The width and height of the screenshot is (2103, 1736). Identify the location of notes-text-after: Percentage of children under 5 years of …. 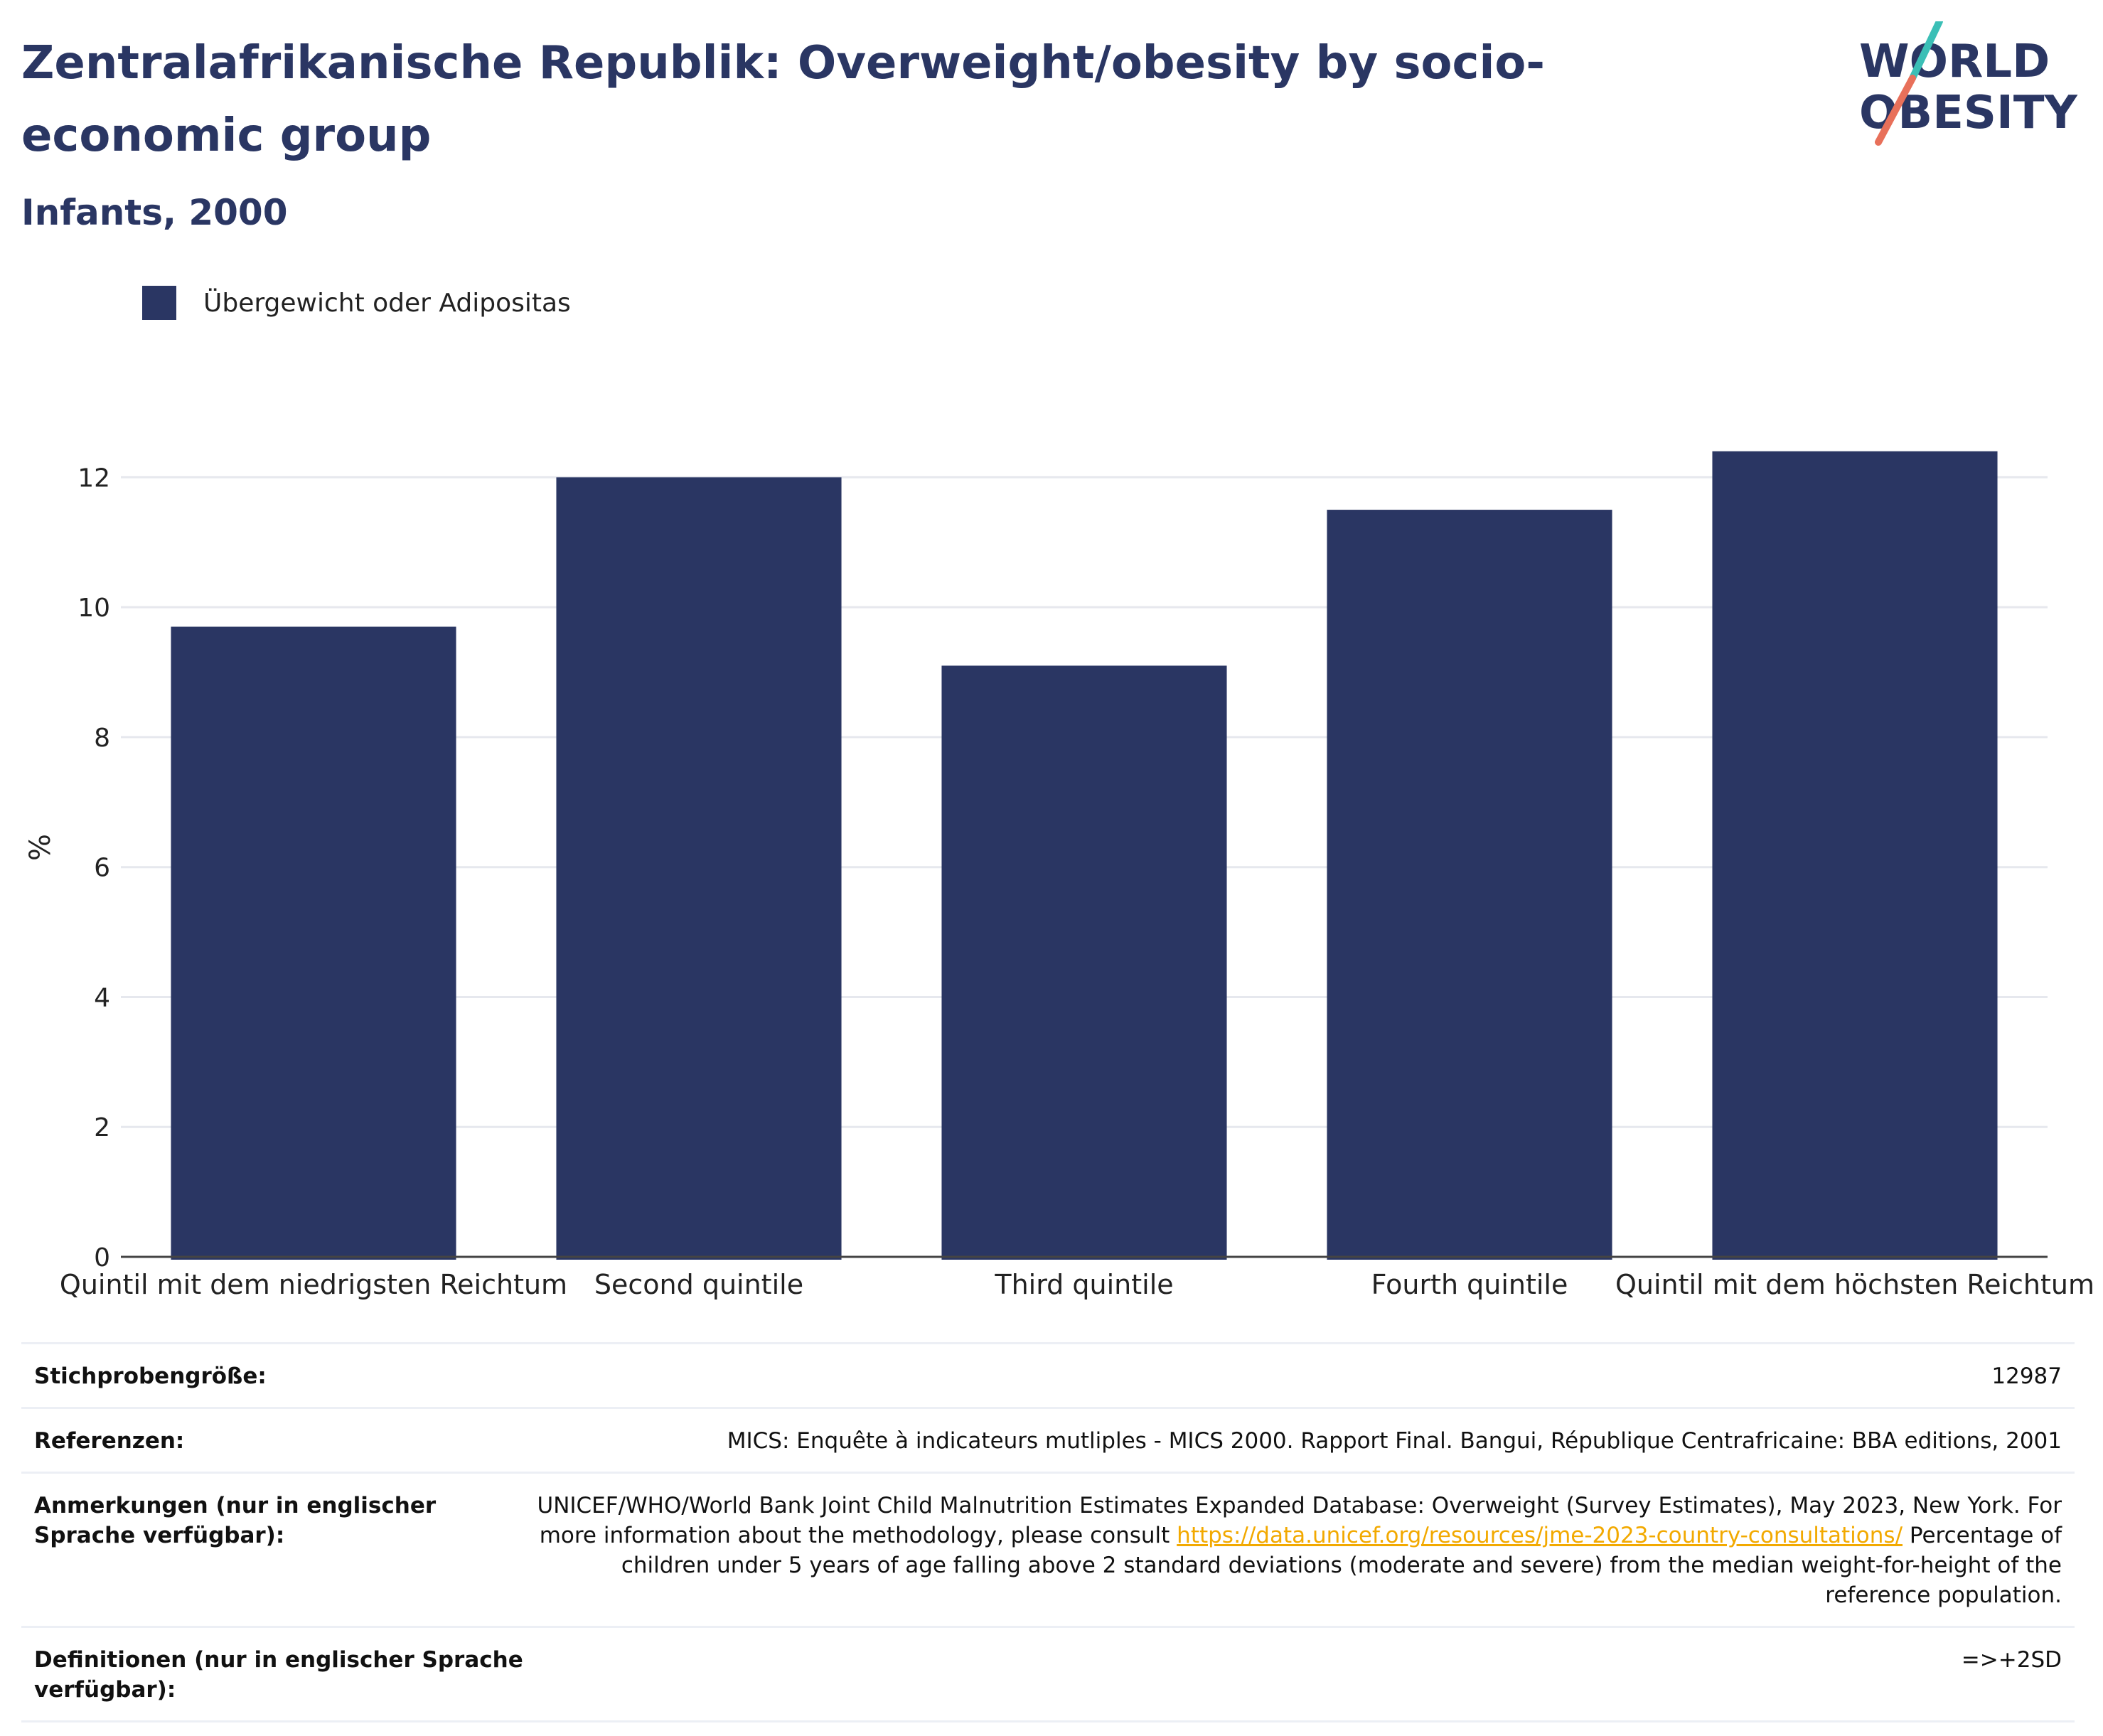
(1341, 1565).